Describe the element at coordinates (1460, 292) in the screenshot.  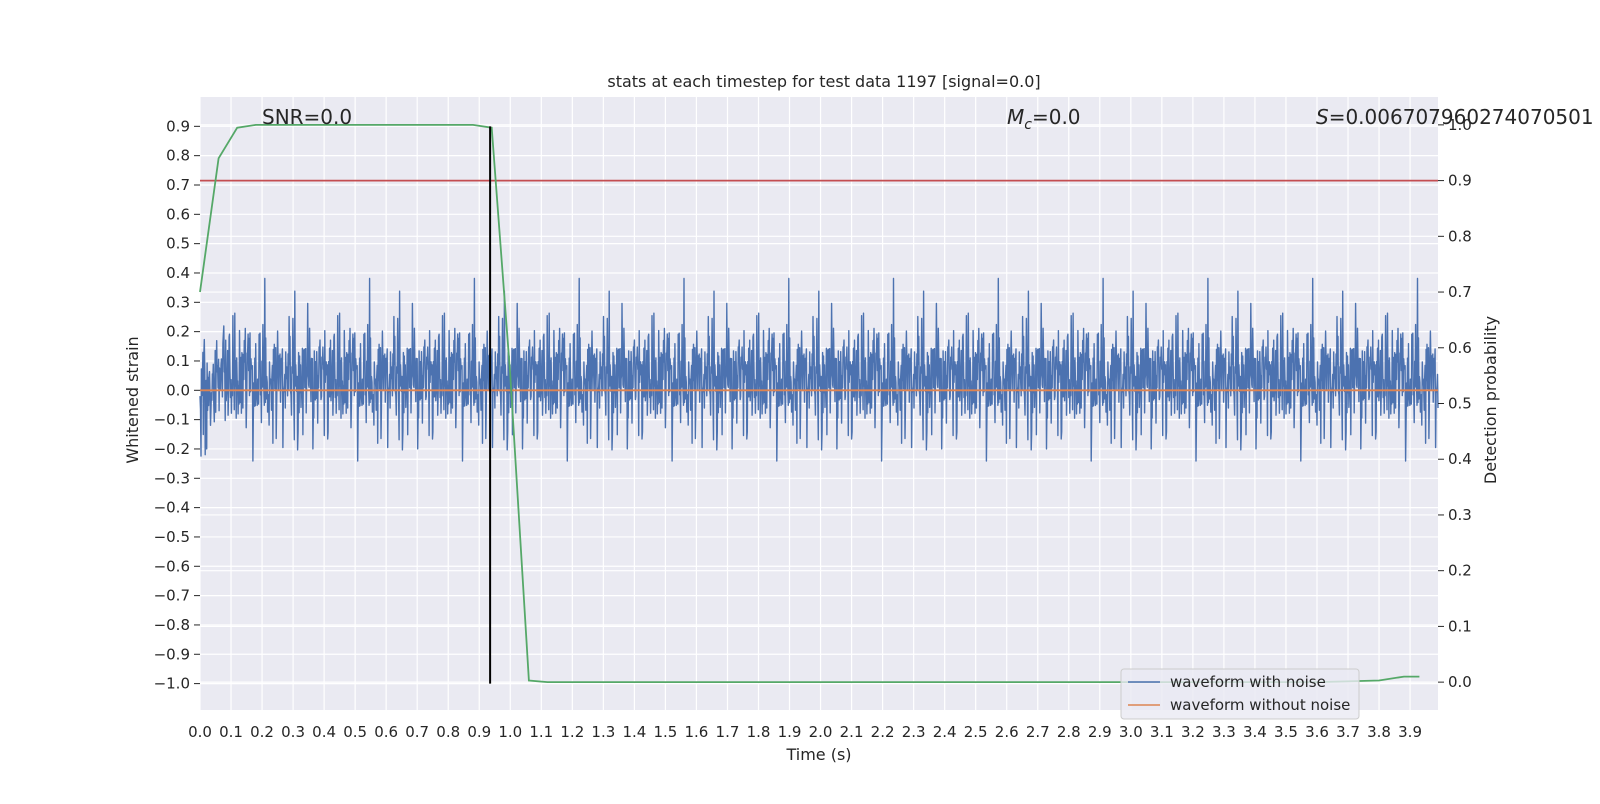
I see `y2-tick-label: 0.7` at that location.